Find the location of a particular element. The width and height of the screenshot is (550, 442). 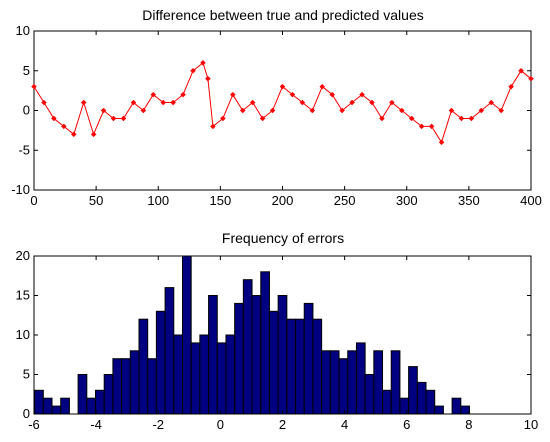

bottom-xtick-label: -6 is located at coordinates (34, 424).